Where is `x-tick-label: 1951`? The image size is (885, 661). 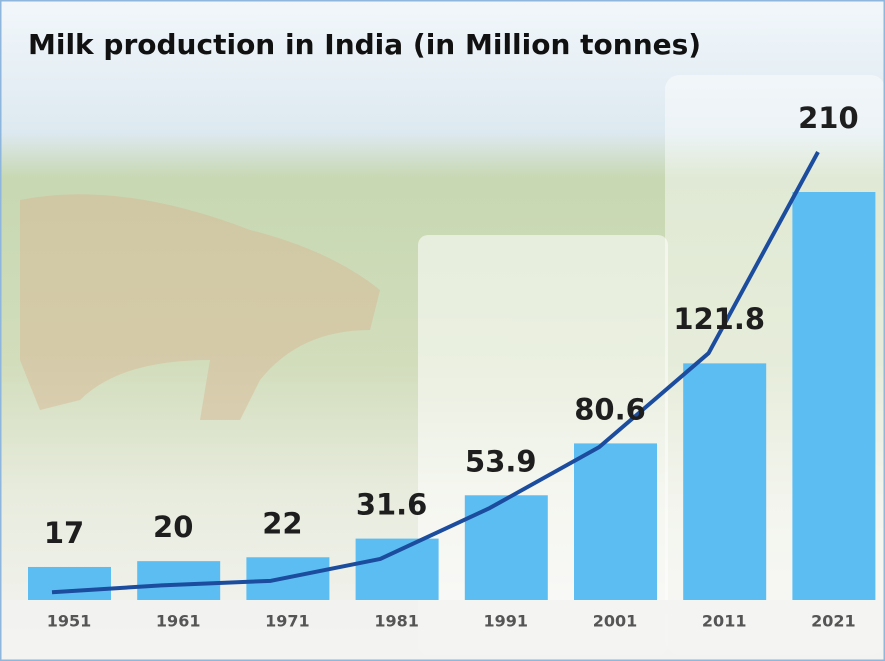
x-tick-label: 1951 is located at coordinates (69, 621).